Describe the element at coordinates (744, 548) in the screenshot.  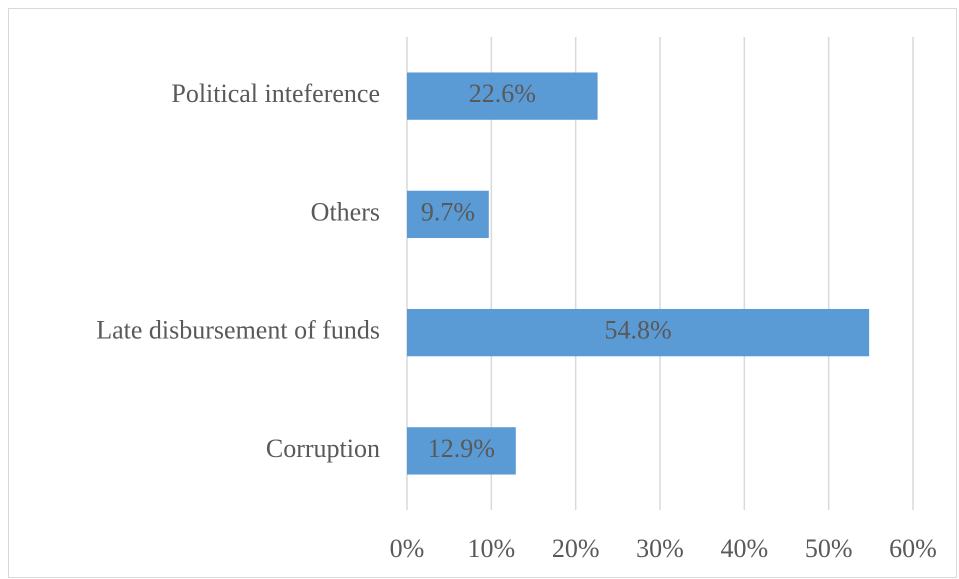
I see `x-tick-label: 40%` at that location.